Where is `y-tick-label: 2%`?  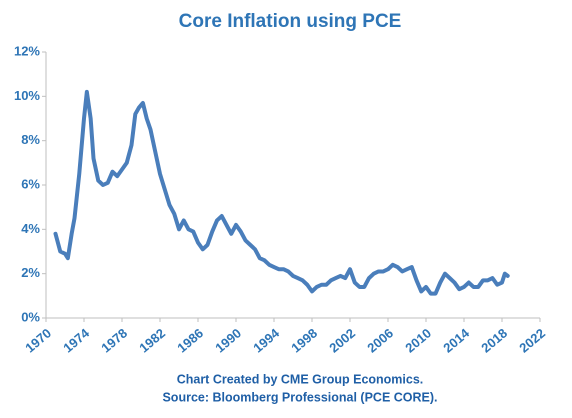 y-tick-label: 2% is located at coordinates (30, 272).